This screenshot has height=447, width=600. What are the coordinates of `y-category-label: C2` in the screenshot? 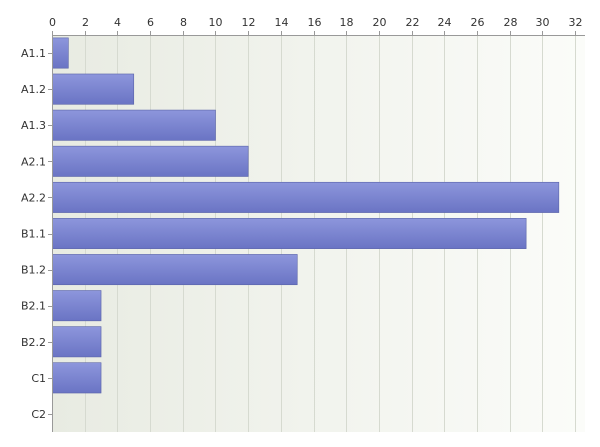 It's located at (38, 414).